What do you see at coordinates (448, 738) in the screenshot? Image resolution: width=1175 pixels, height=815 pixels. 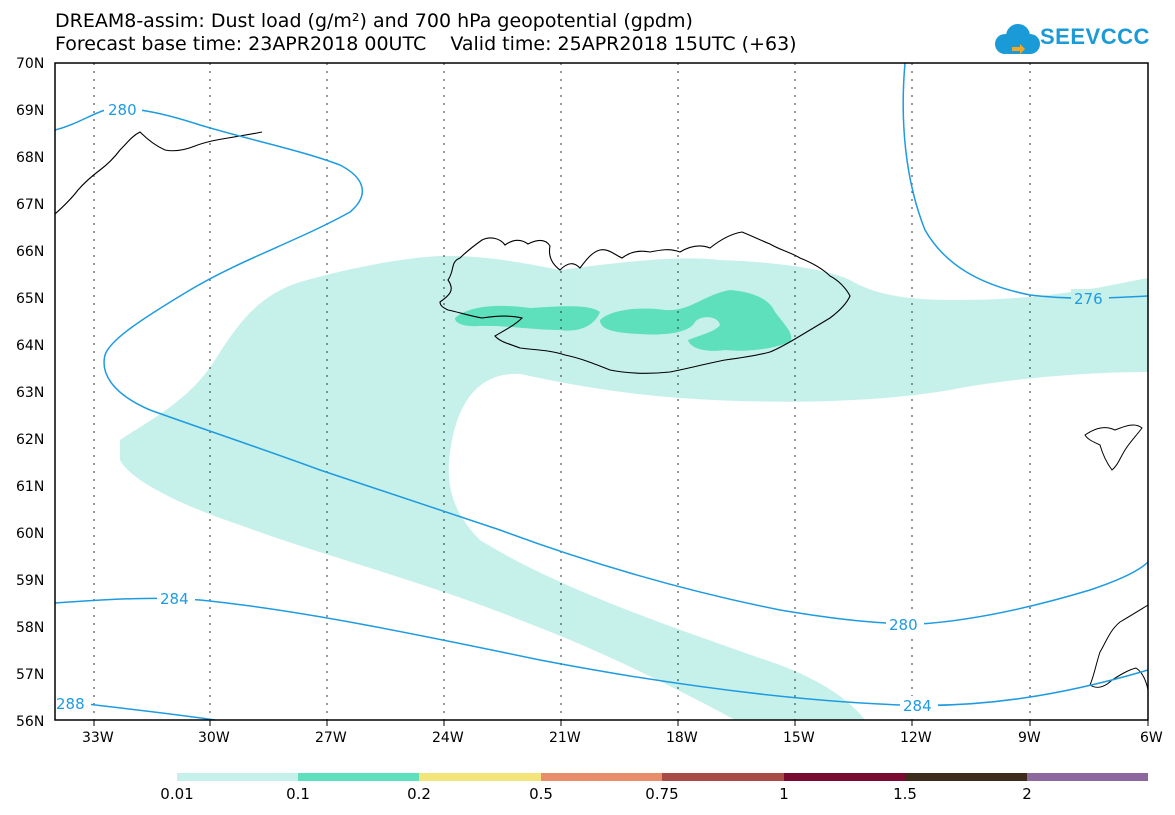 I see `lon-label: 24W` at bounding box center [448, 738].